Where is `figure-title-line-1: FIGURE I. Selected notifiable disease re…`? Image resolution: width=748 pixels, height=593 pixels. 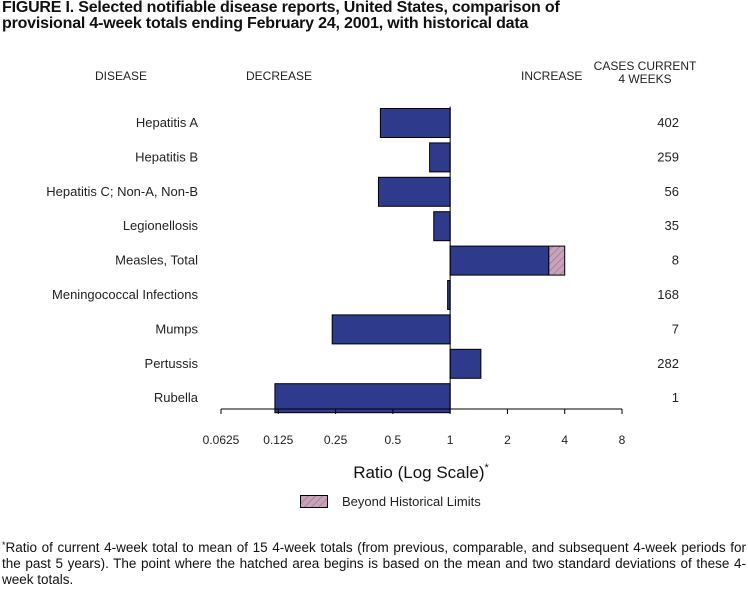 figure-title-line-1: FIGURE I. Selected notifiable disease re… is located at coordinates (281, 8).